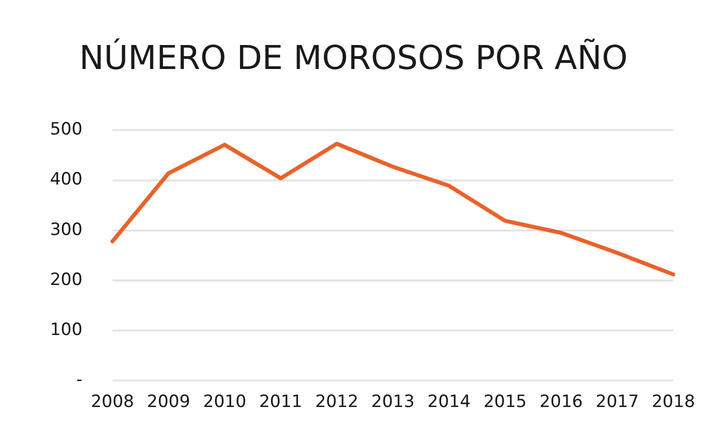  Describe the element at coordinates (617, 402) in the screenshot. I see `x-tick-label: 2017` at that location.